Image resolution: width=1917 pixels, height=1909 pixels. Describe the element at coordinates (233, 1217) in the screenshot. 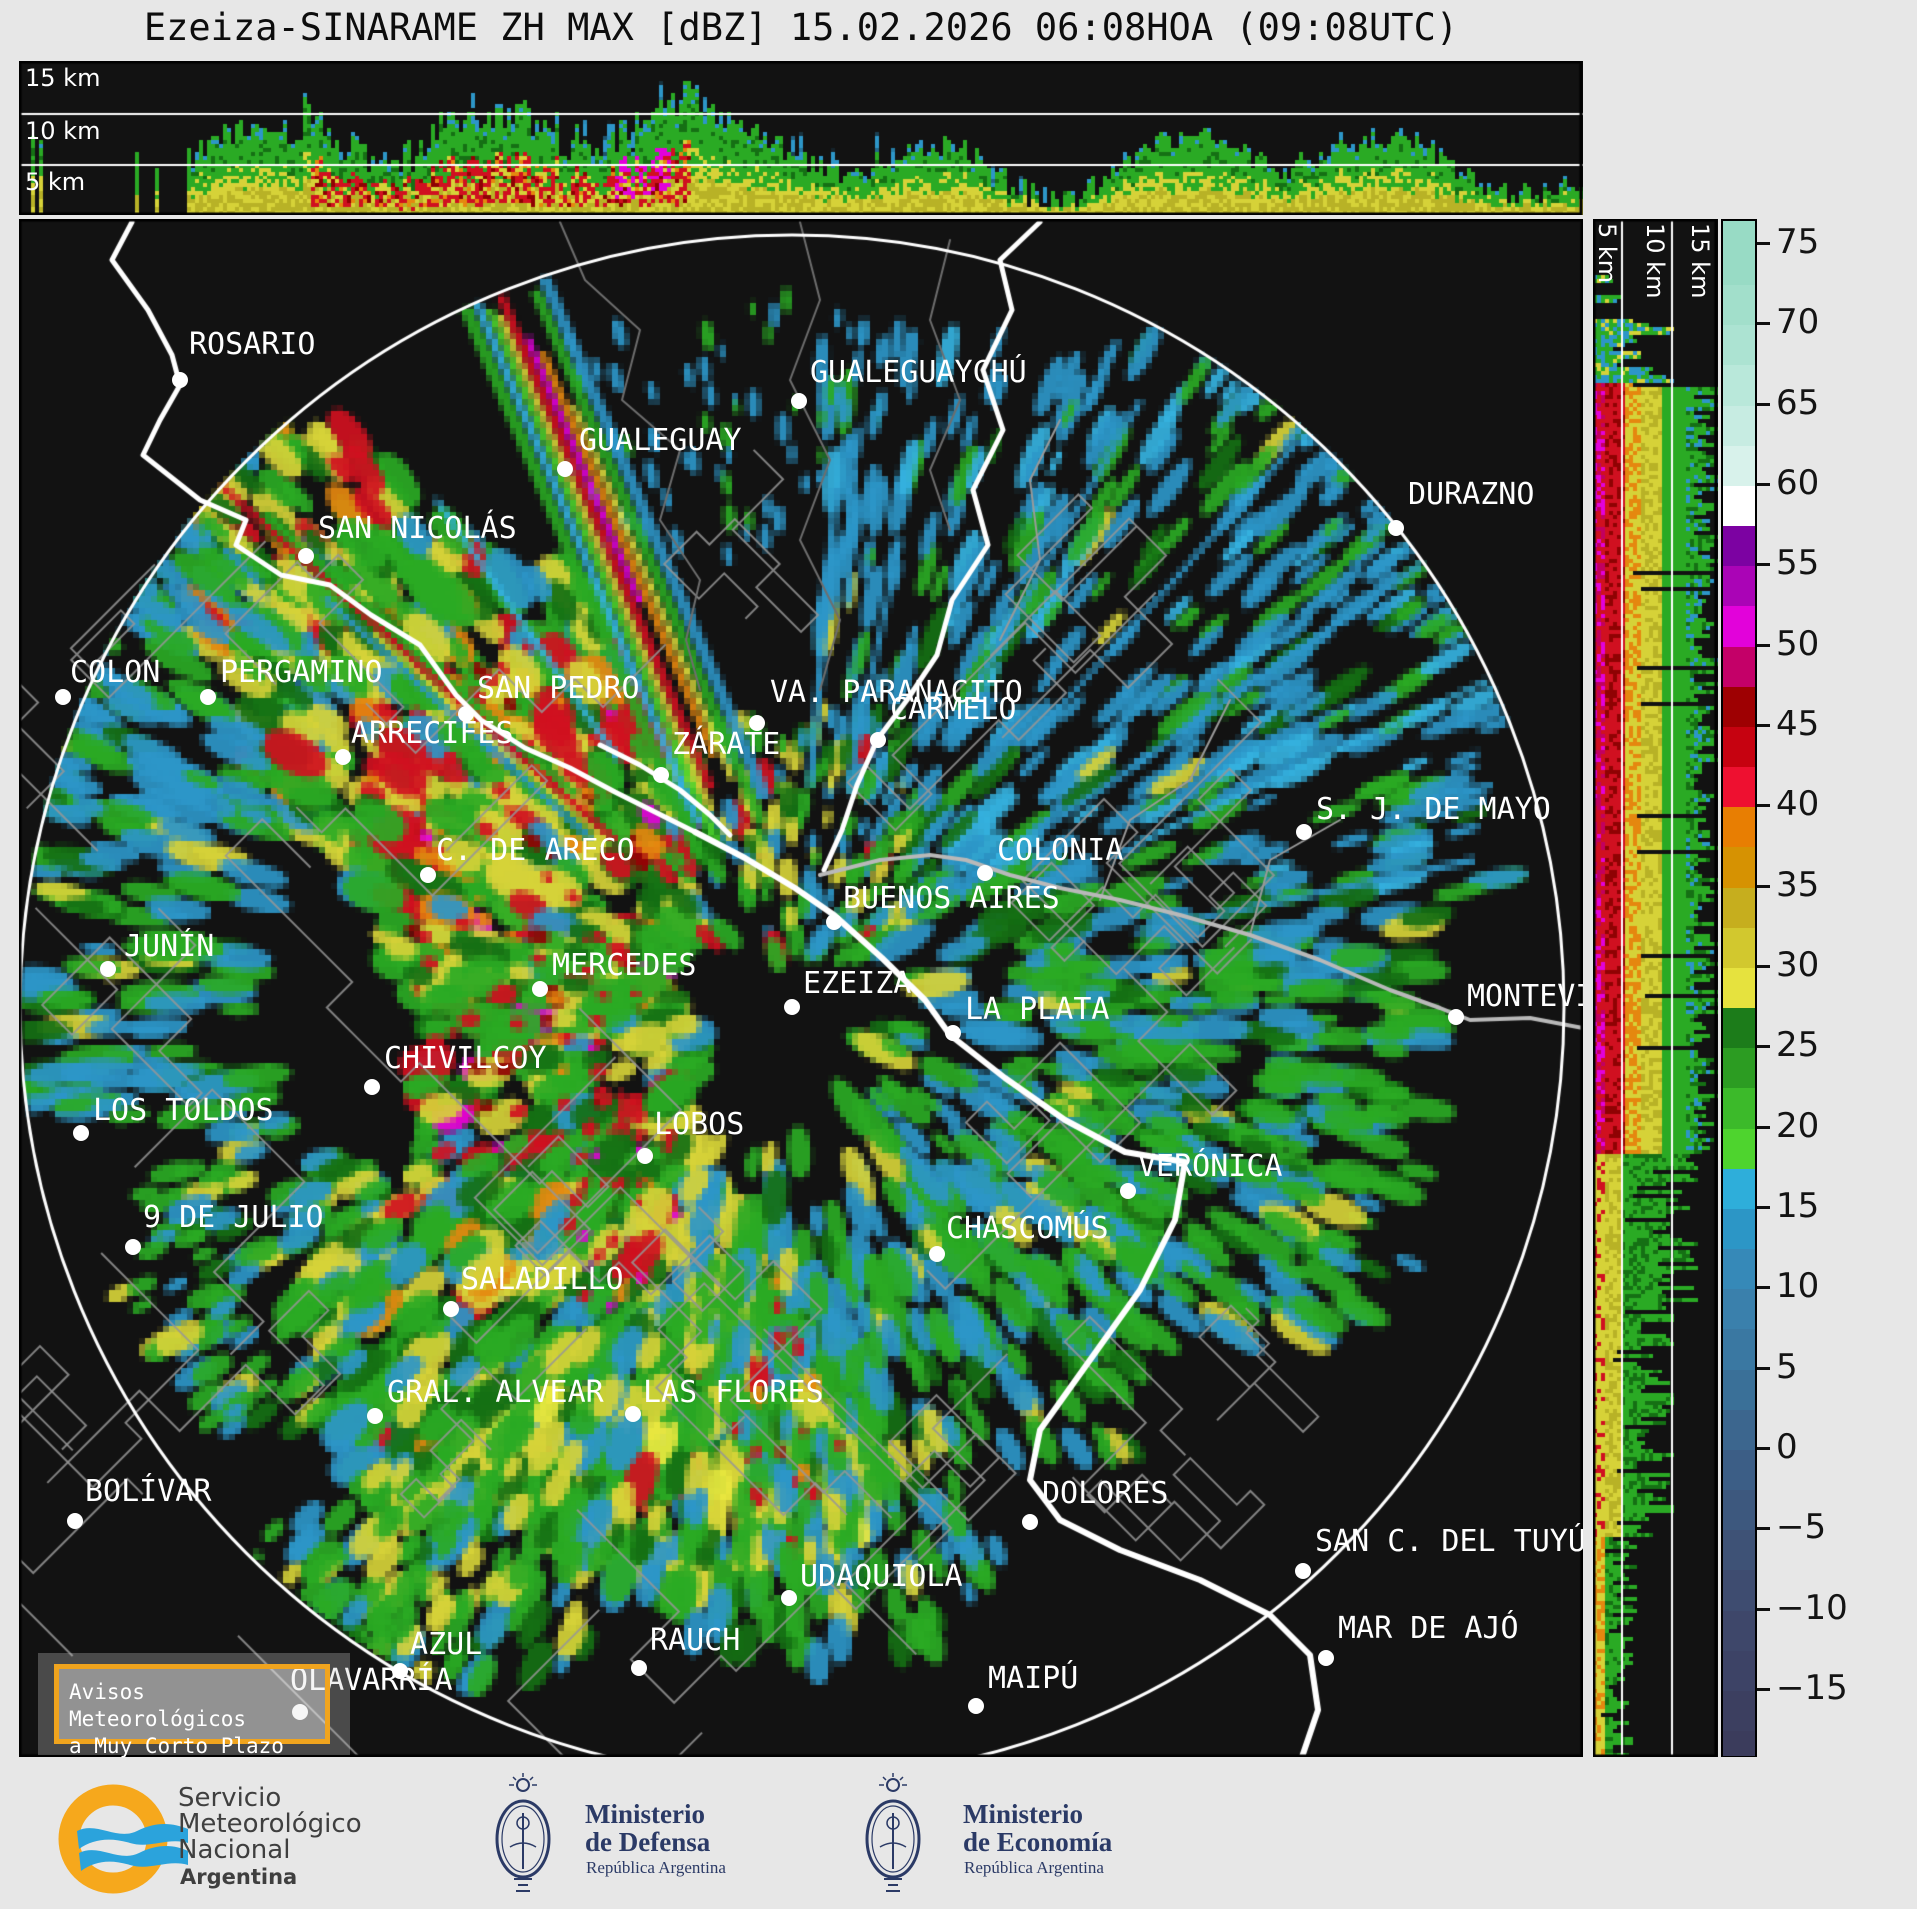

I see `city-label-9-de-julio: 9 DE JULIO` at that location.